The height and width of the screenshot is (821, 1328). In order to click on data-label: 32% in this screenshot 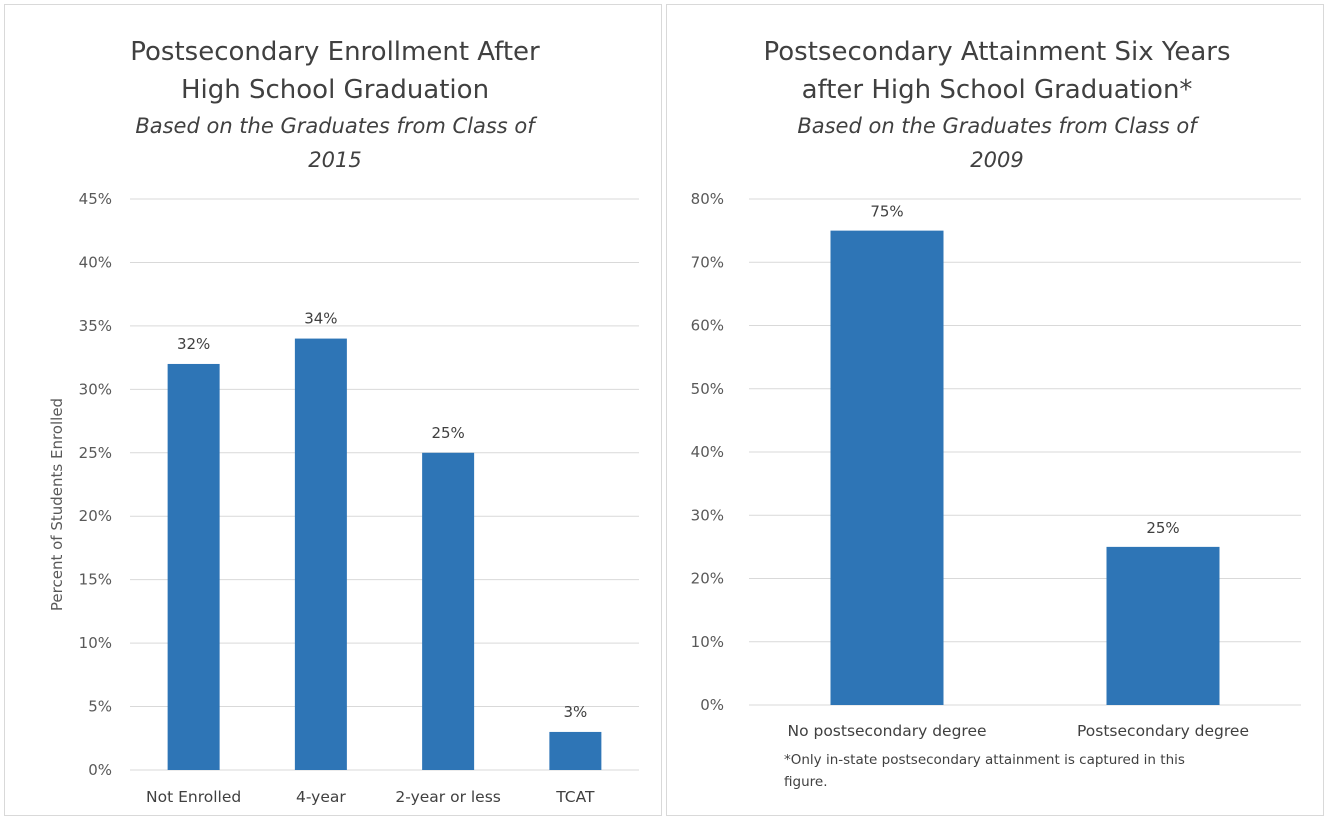, I will do `click(193, 344)`.